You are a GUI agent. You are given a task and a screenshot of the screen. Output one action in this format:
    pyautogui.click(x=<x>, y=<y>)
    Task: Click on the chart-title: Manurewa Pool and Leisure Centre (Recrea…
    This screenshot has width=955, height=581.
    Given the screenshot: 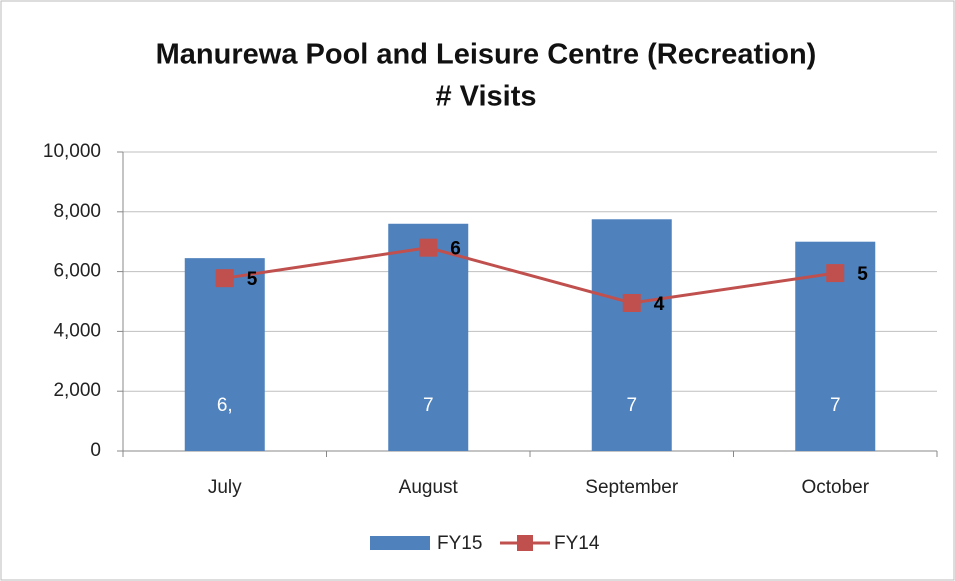 What is the action you would take?
    pyautogui.click(x=486, y=55)
    